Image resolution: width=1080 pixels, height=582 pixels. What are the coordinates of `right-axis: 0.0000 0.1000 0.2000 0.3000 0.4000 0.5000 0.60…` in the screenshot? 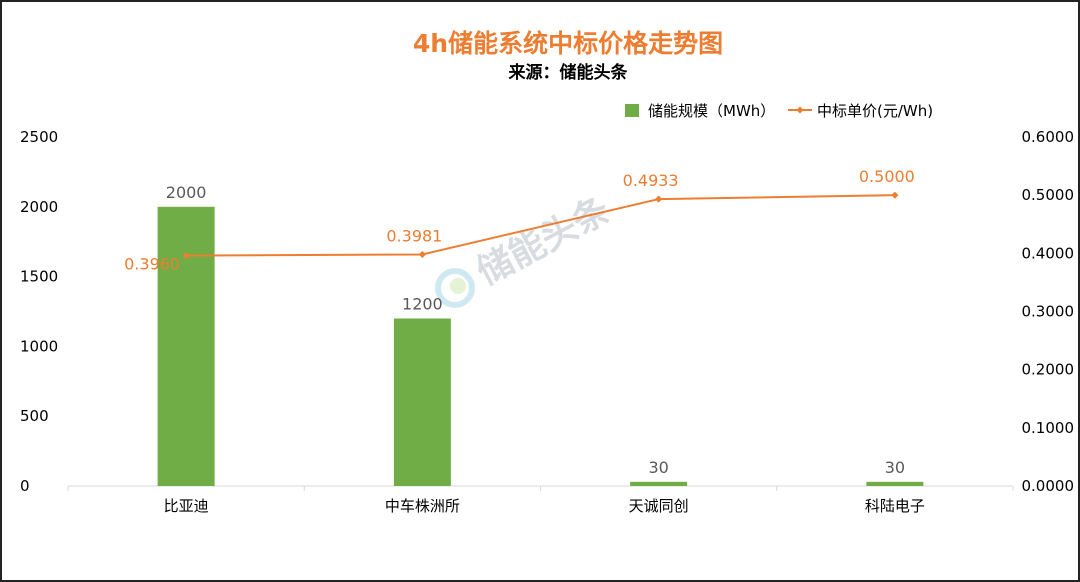 It's located at (1048, 311).